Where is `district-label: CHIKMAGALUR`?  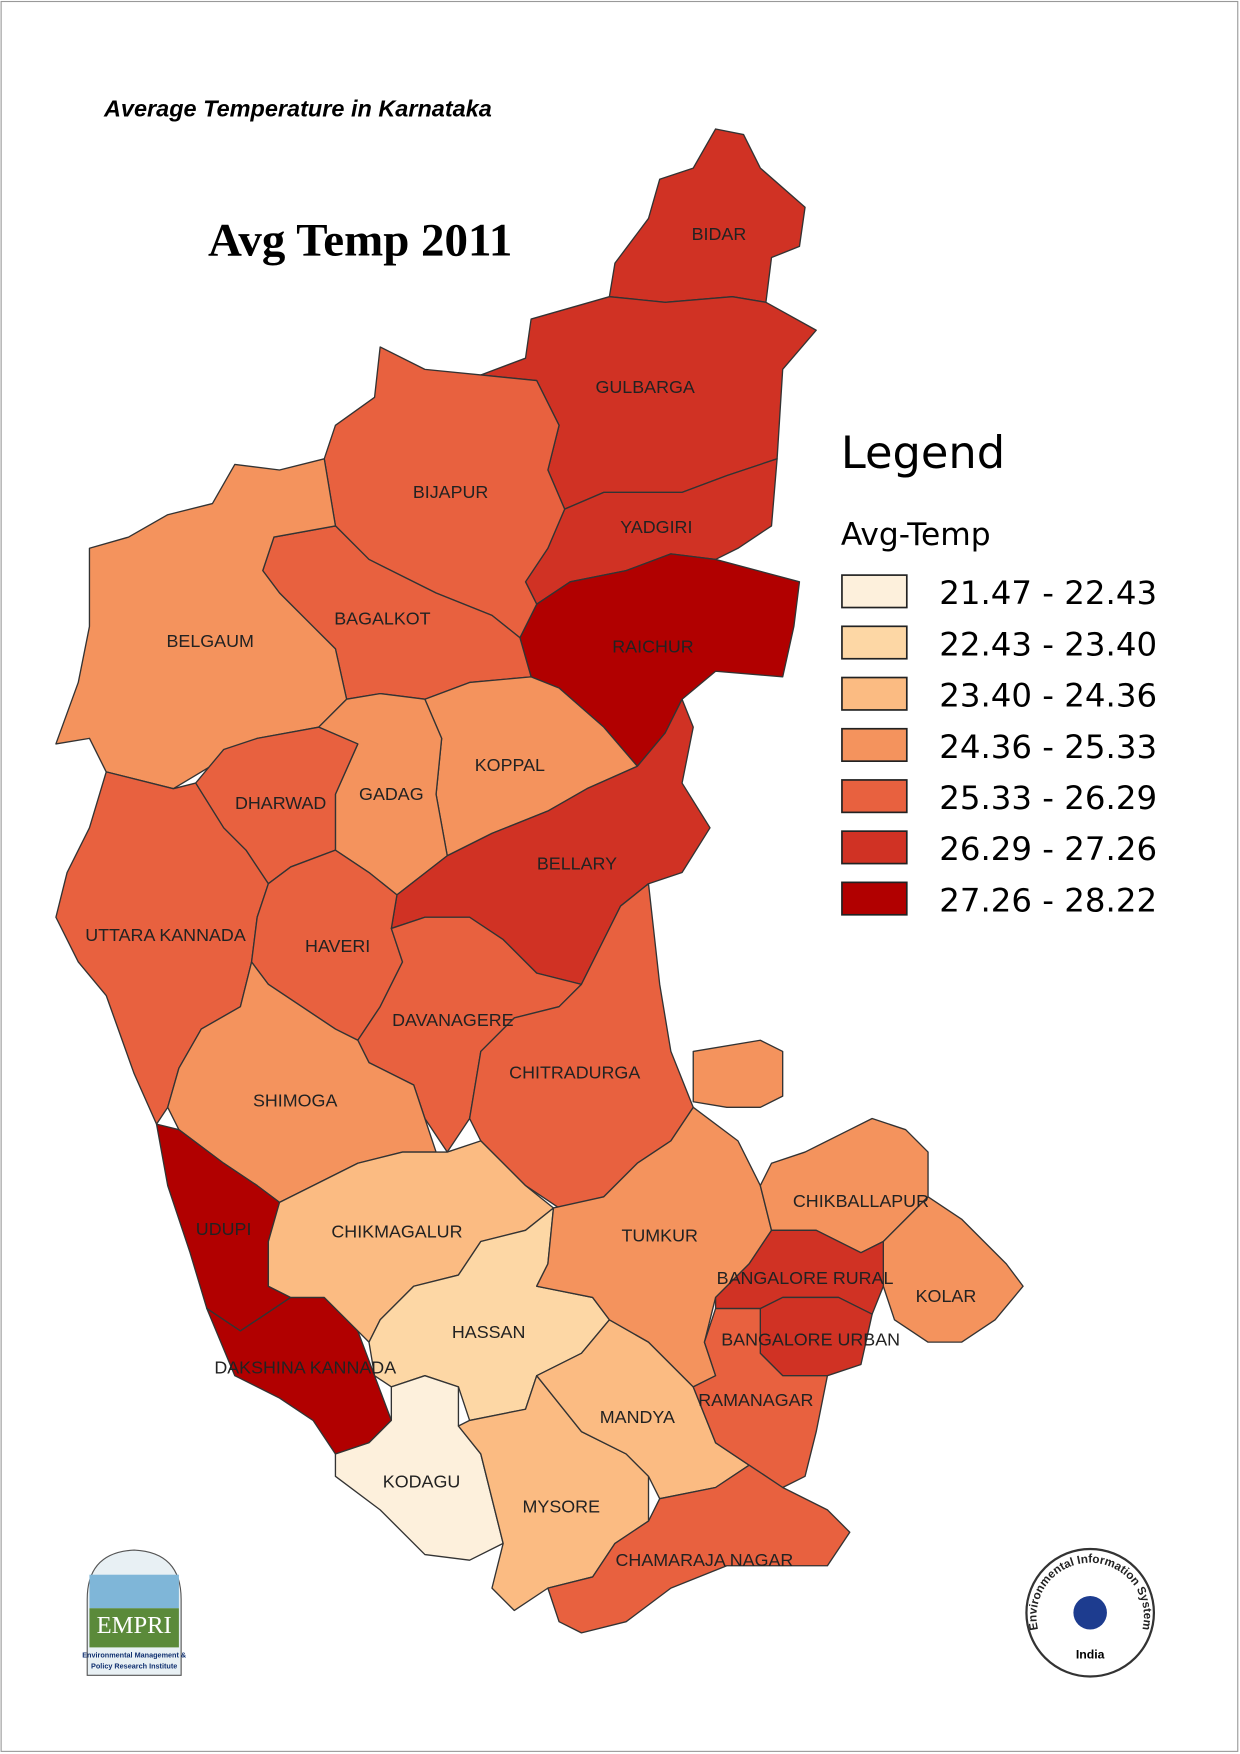
district-label: CHIKMAGALUR is located at coordinates (396, 1231).